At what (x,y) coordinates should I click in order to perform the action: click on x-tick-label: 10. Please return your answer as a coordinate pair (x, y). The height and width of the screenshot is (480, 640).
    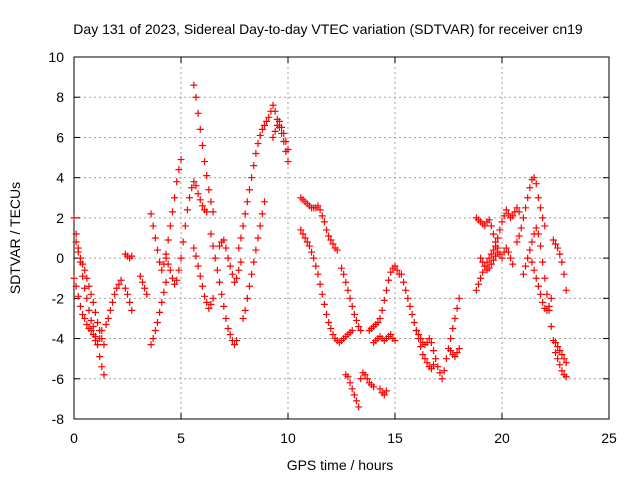
    Looking at the image, I should click on (288, 438).